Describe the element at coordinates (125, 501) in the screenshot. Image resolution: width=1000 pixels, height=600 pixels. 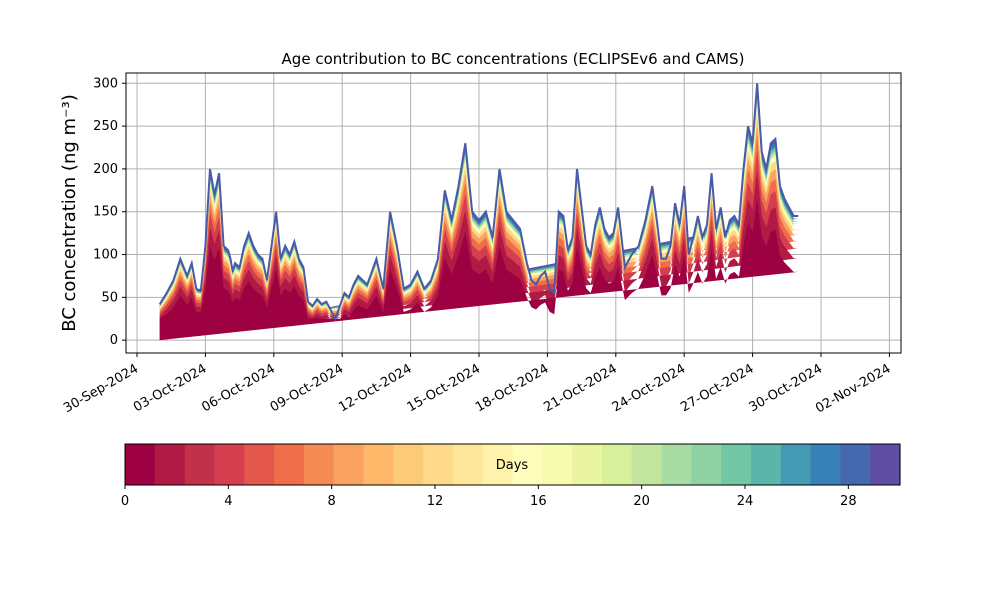
I see `colorbar-tick-label: 0` at that location.